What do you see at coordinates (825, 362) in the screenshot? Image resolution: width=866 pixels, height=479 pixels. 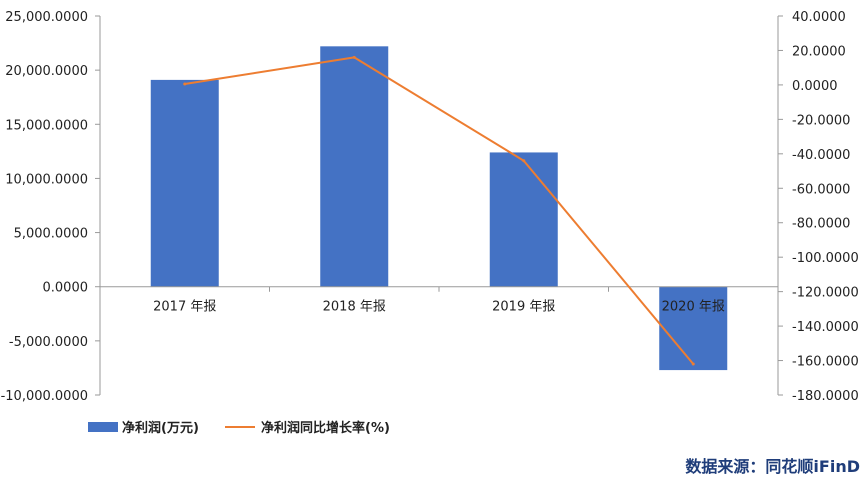 I see `right-tick-label: -160.0000` at bounding box center [825, 362].